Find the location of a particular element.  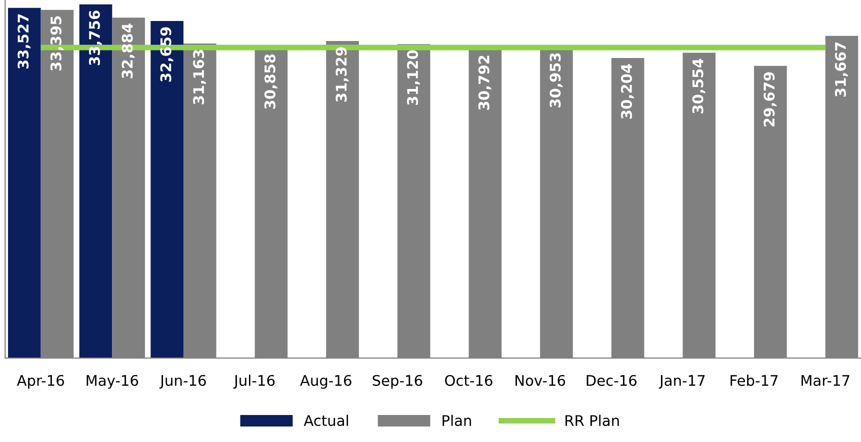

x-tick-label: Mar-17 is located at coordinates (826, 380).